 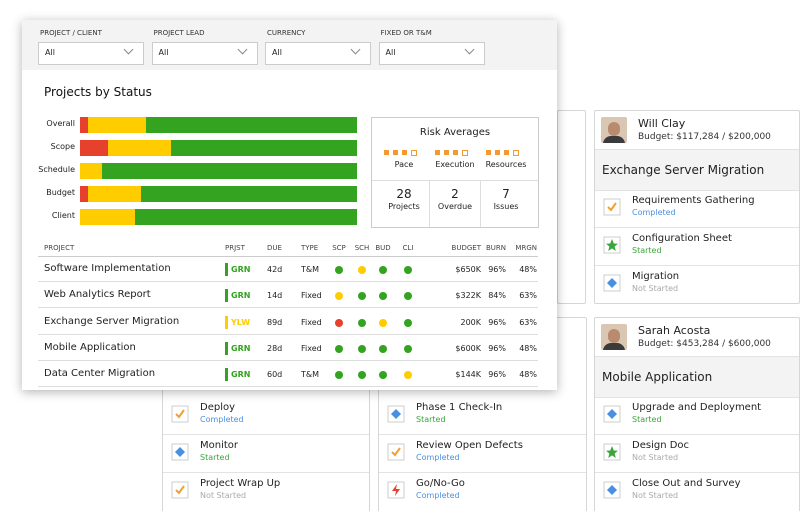 I want to click on task-title: Close Out and Survey, so click(x=686, y=483).